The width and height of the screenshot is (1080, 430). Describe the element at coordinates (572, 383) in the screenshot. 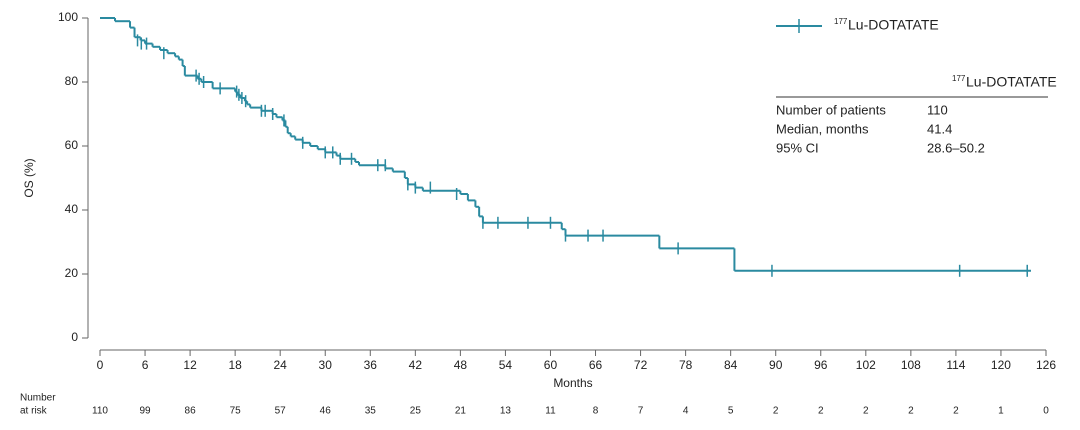

I see `x-axis-label: Months` at that location.